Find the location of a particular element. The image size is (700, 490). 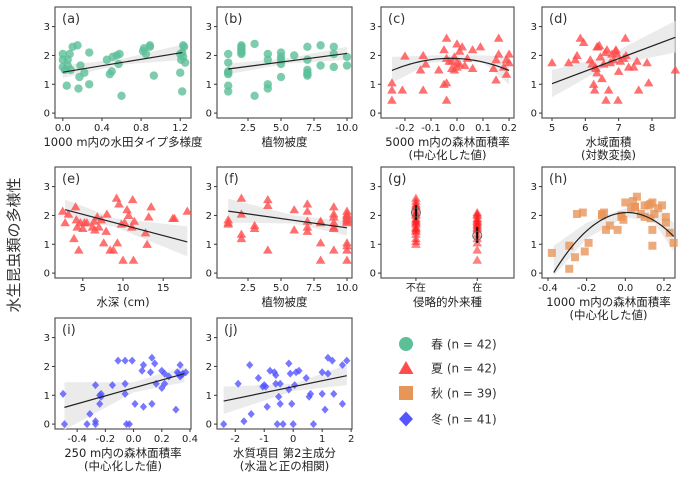

x-axis-label: 水深 (cm) is located at coordinates (122, 302).